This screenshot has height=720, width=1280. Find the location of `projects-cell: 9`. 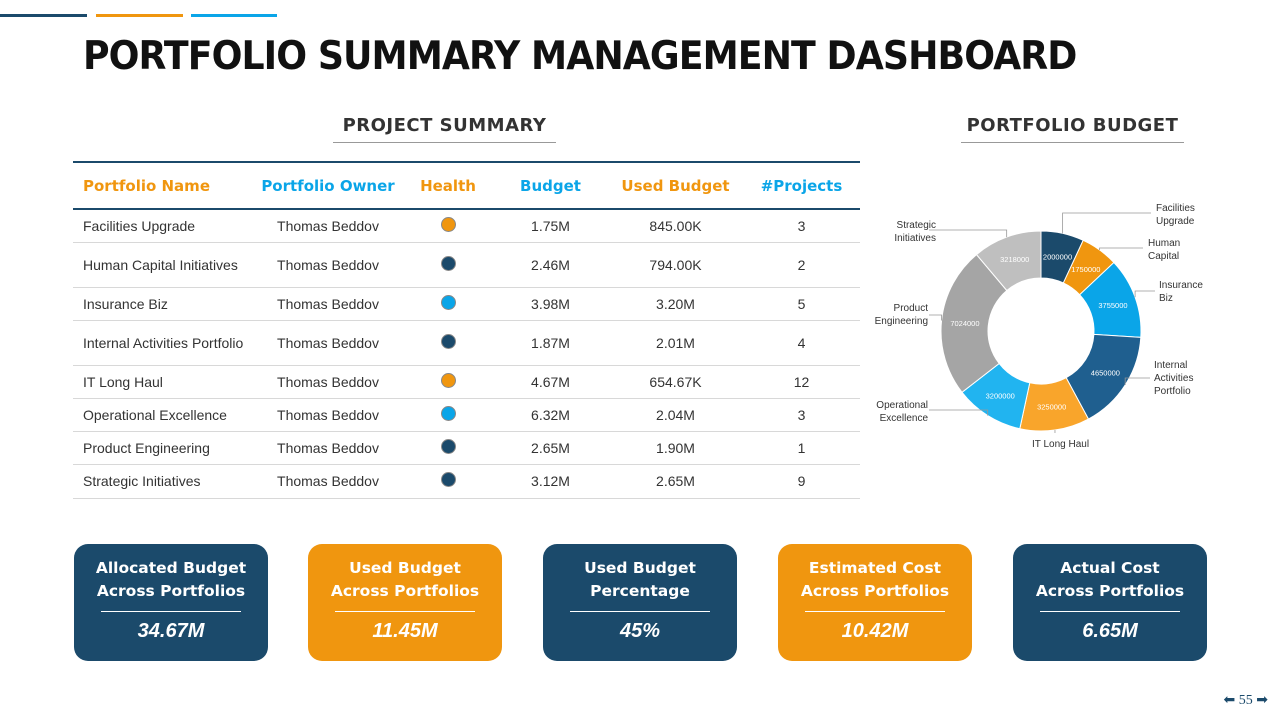

projects-cell: 9 is located at coordinates (801, 481).